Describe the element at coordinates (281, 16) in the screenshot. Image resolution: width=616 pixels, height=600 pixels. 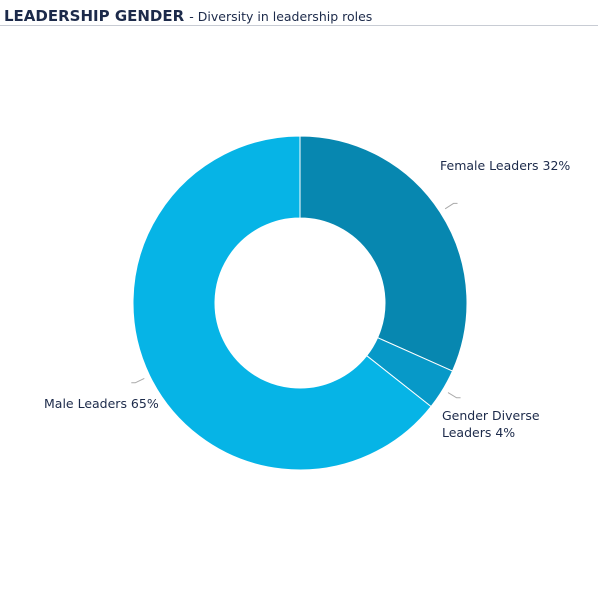
I see `chart-subtitle: - Diversity in leadership roles` at that location.